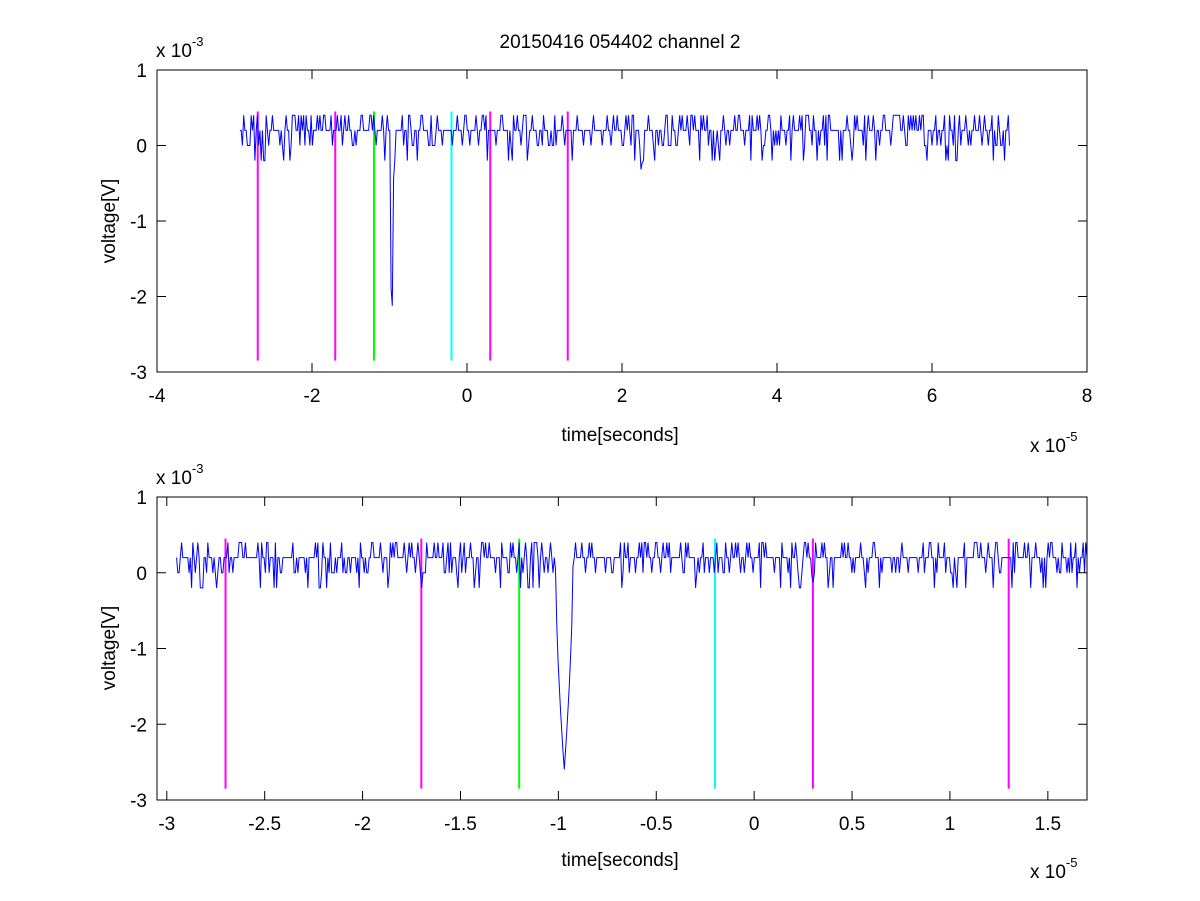 The width and height of the screenshot is (1200, 901). I want to click on bottom-y-tick-label: -3, so click(138, 801).